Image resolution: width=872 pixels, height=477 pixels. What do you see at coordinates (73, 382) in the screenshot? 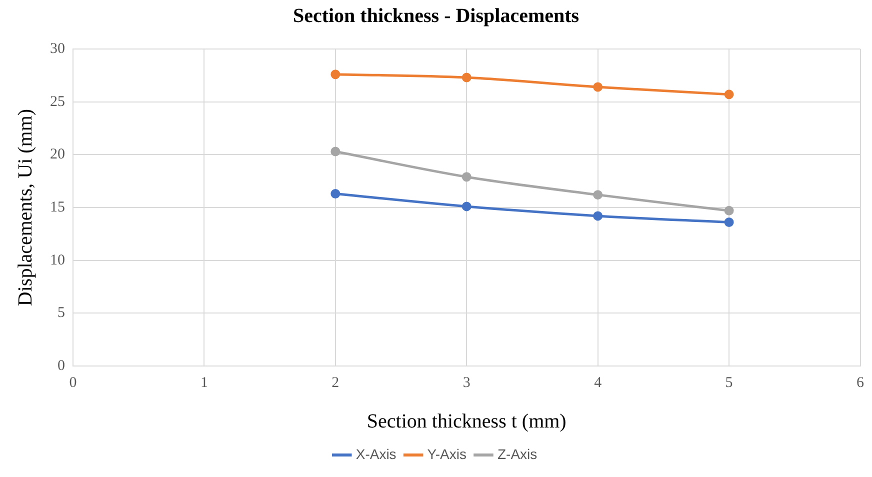
I see `x-tick-label: 0` at bounding box center [73, 382].